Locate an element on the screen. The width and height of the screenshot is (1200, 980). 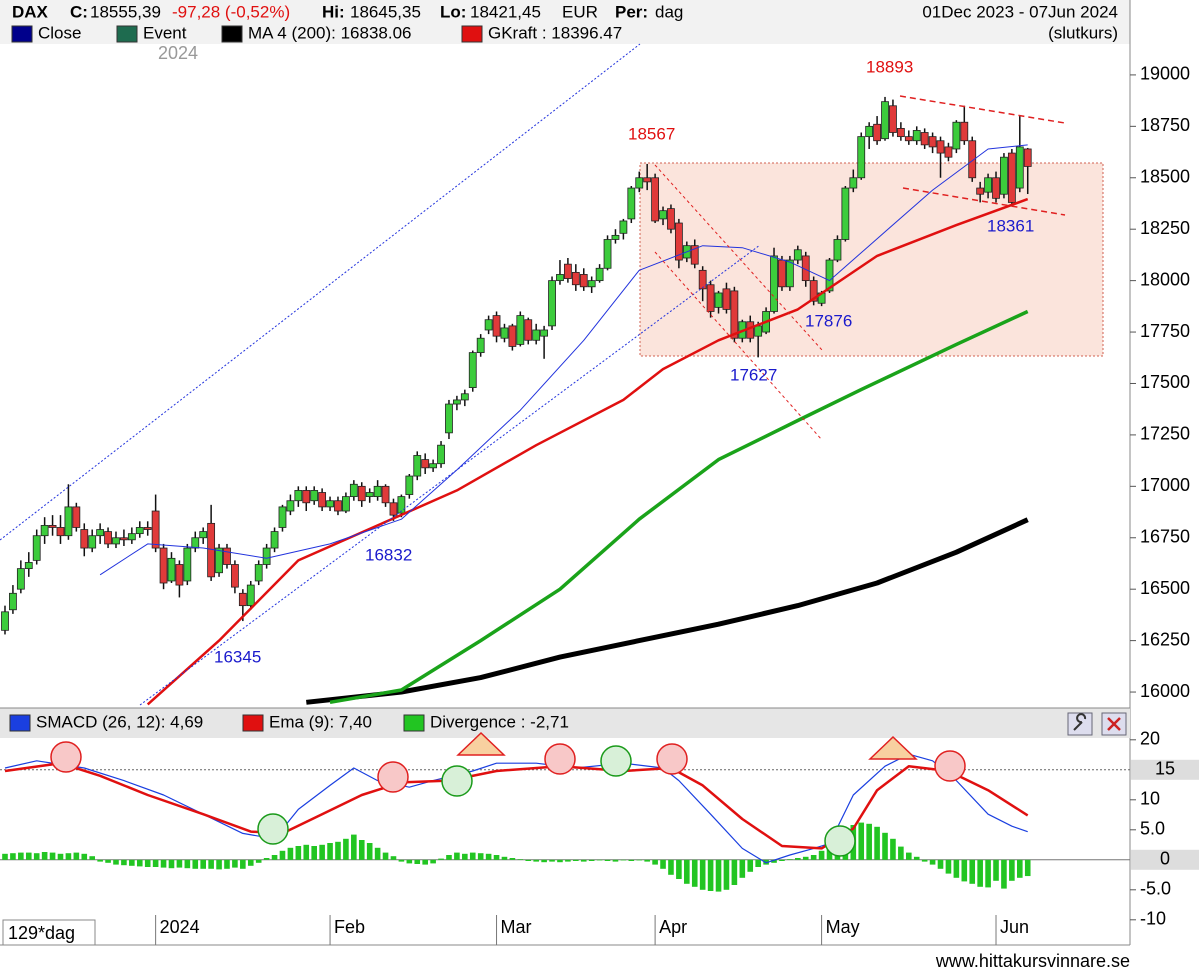
y-tick-label: 20 is located at coordinates (1150, 739).